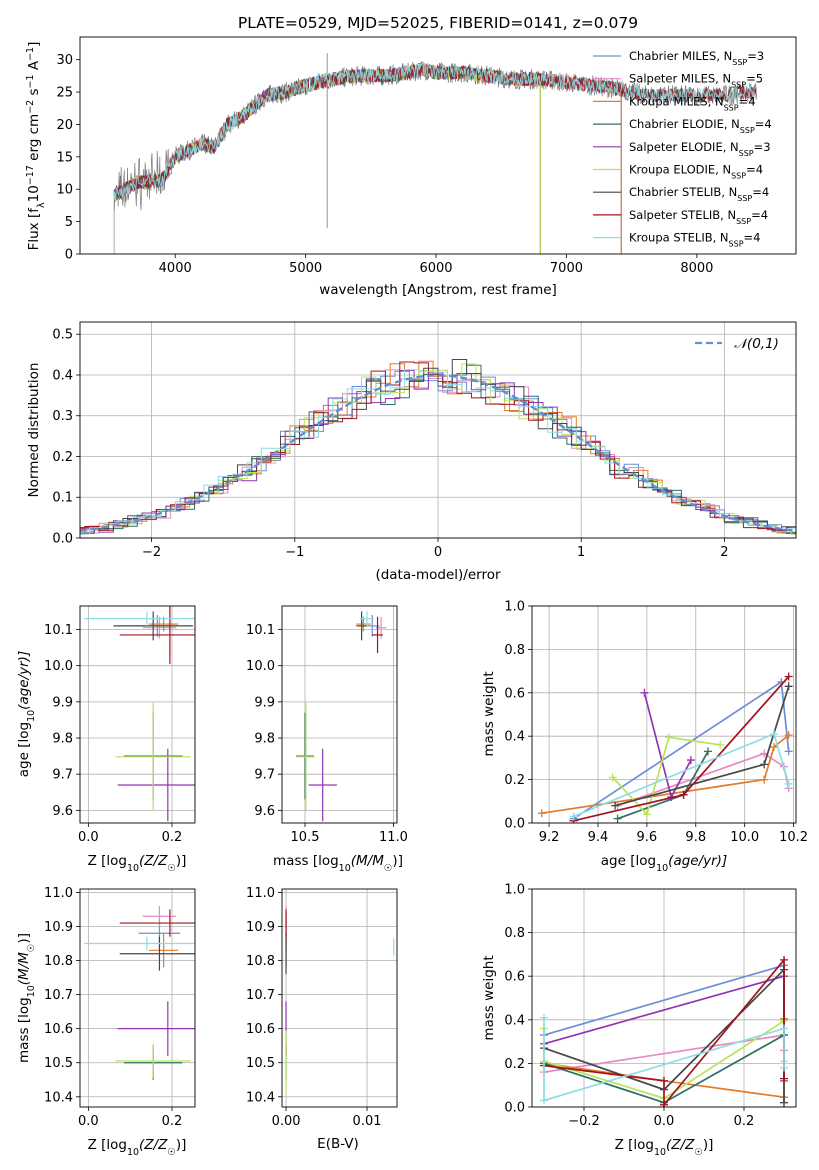 The image size is (819, 1170). What do you see at coordinates (760, 56) in the screenshot?
I see `legend-nssp: 3` at bounding box center [760, 56].